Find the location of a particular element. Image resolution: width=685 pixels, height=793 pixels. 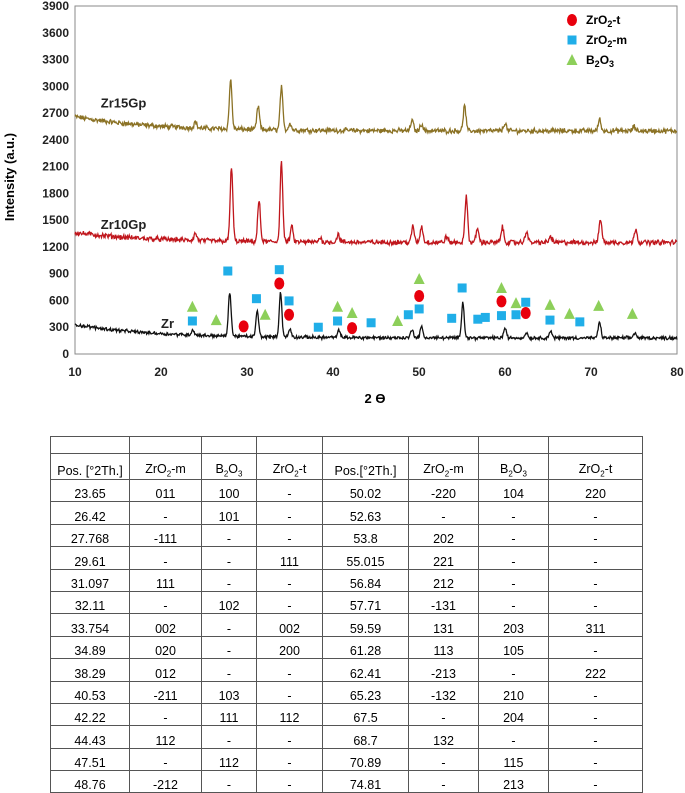

table-cell: 020 is located at coordinates (165, 647).